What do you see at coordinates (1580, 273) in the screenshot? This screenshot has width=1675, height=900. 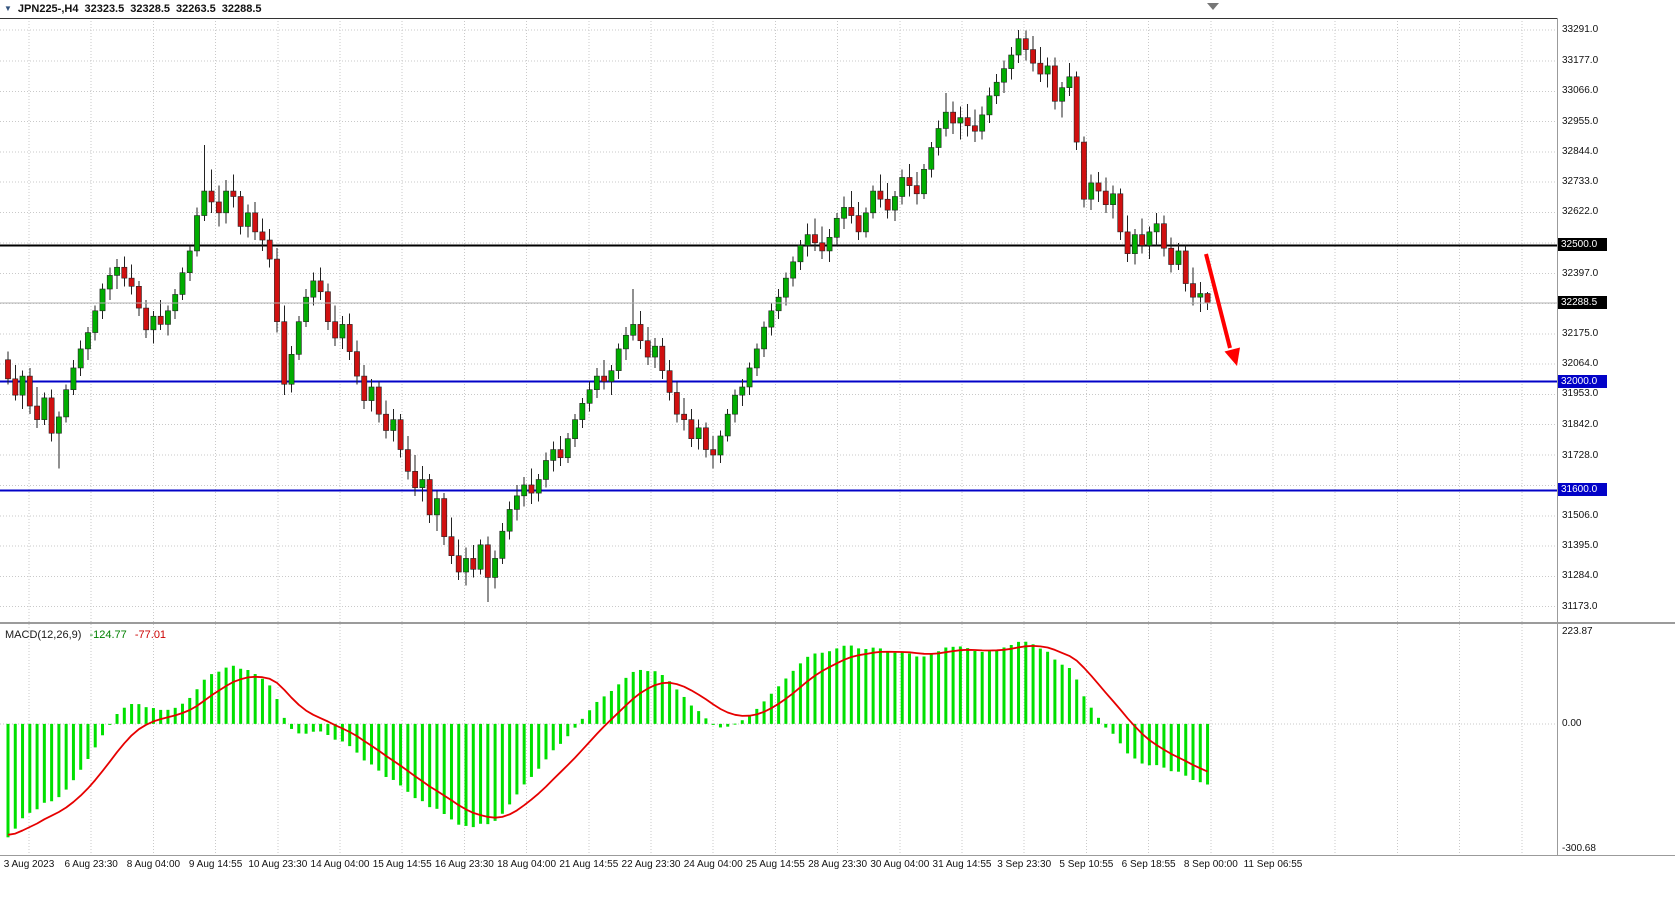 I see `price-tick-label: 32397.0` at bounding box center [1580, 273].